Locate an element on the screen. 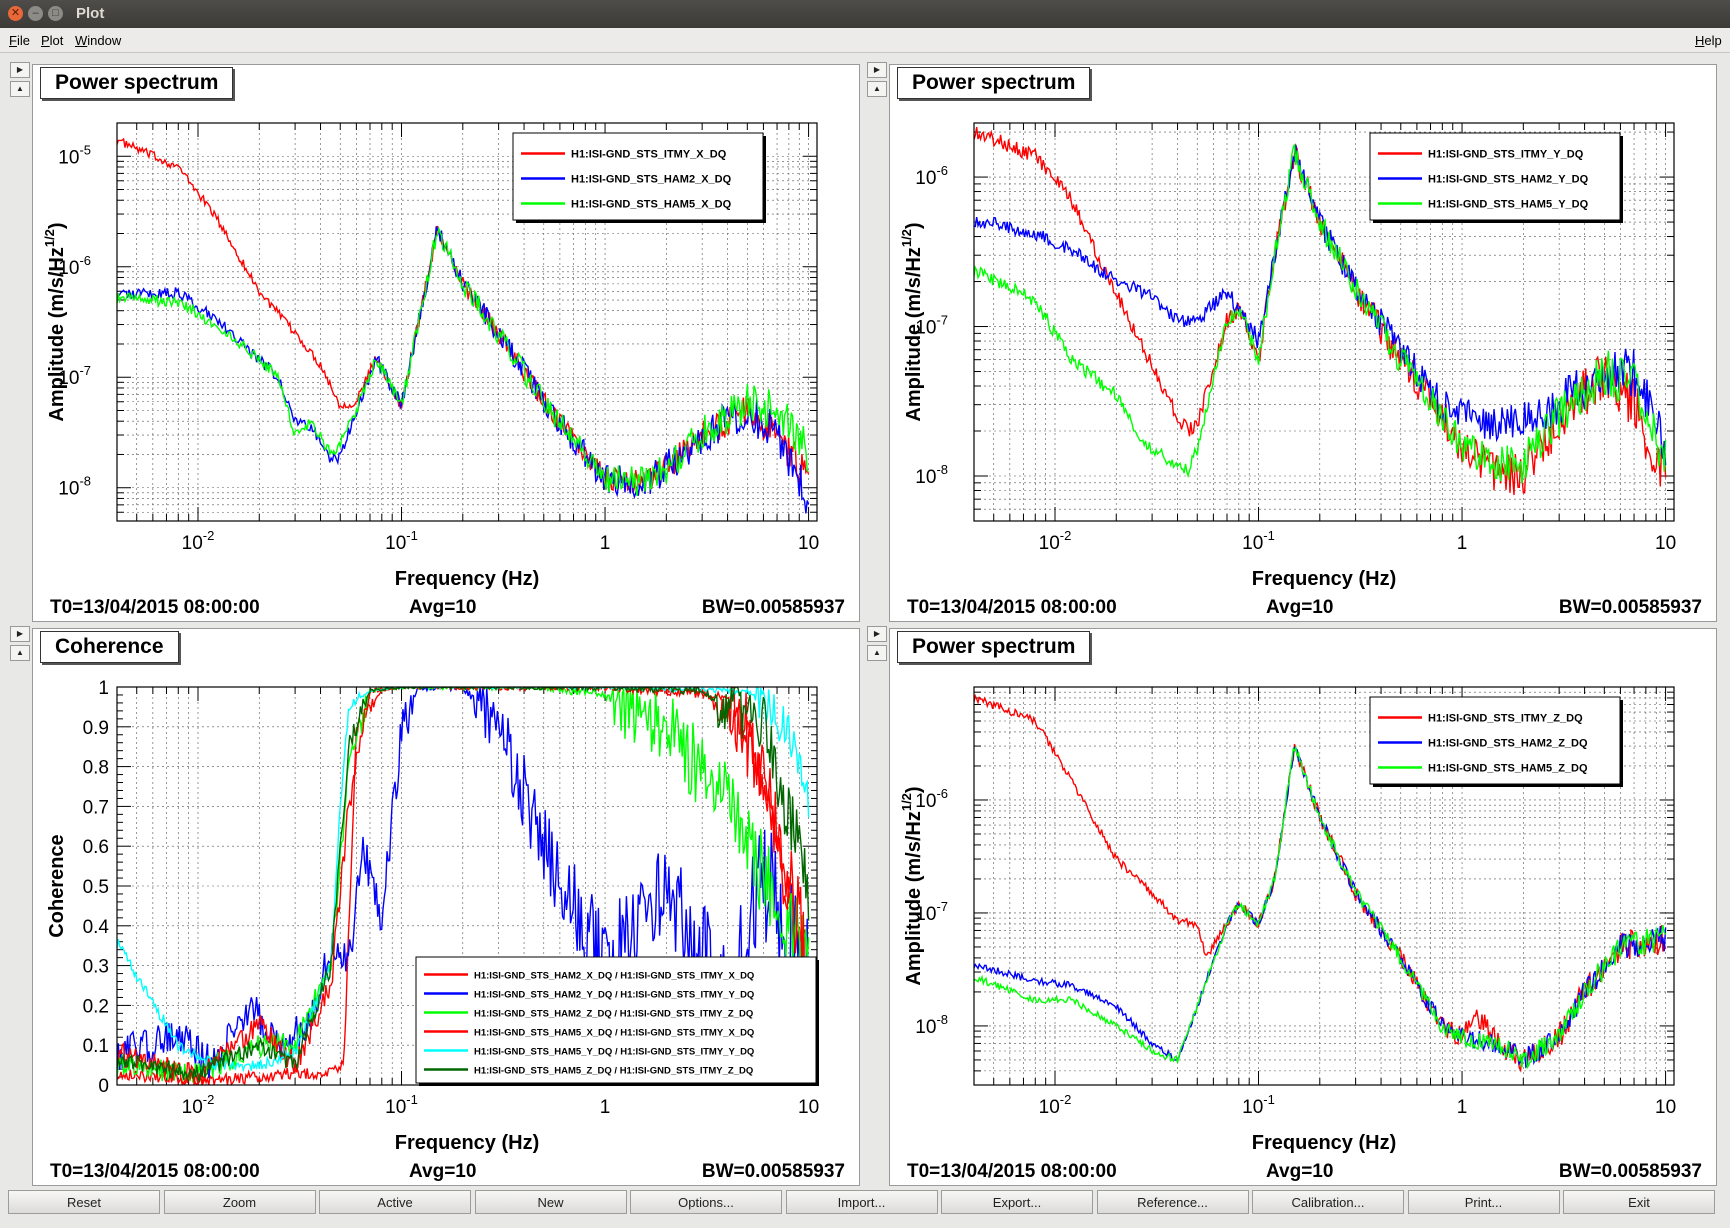 This screenshot has width=1730, height=1228. button-exit: Exit is located at coordinates (1639, 1202).